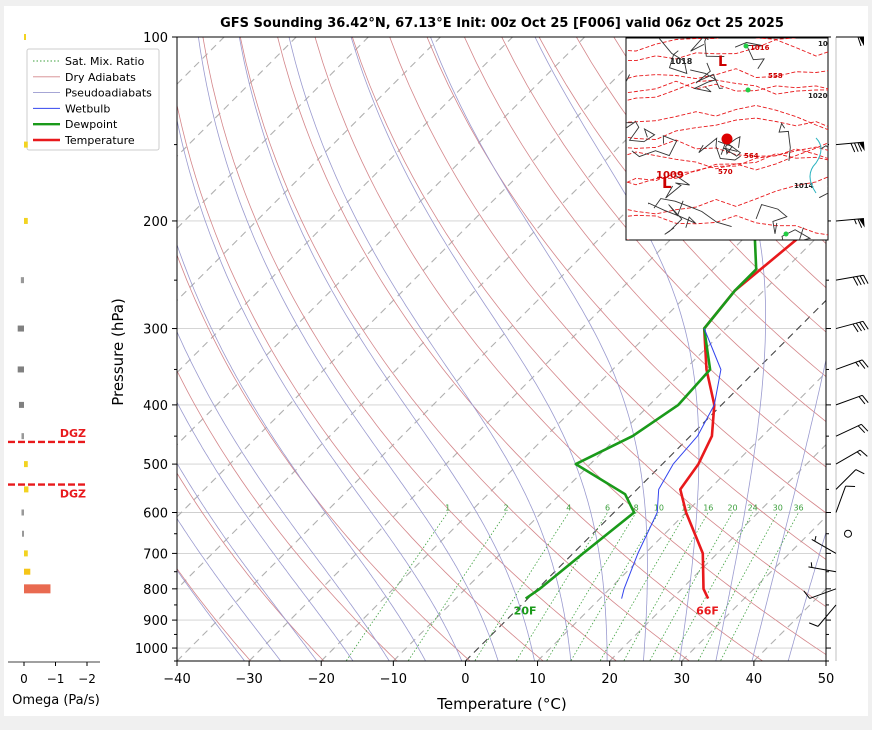  What do you see at coordinates (775, 76) in the screenshot?
I see `map-label-5: 558` at bounding box center [775, 76].